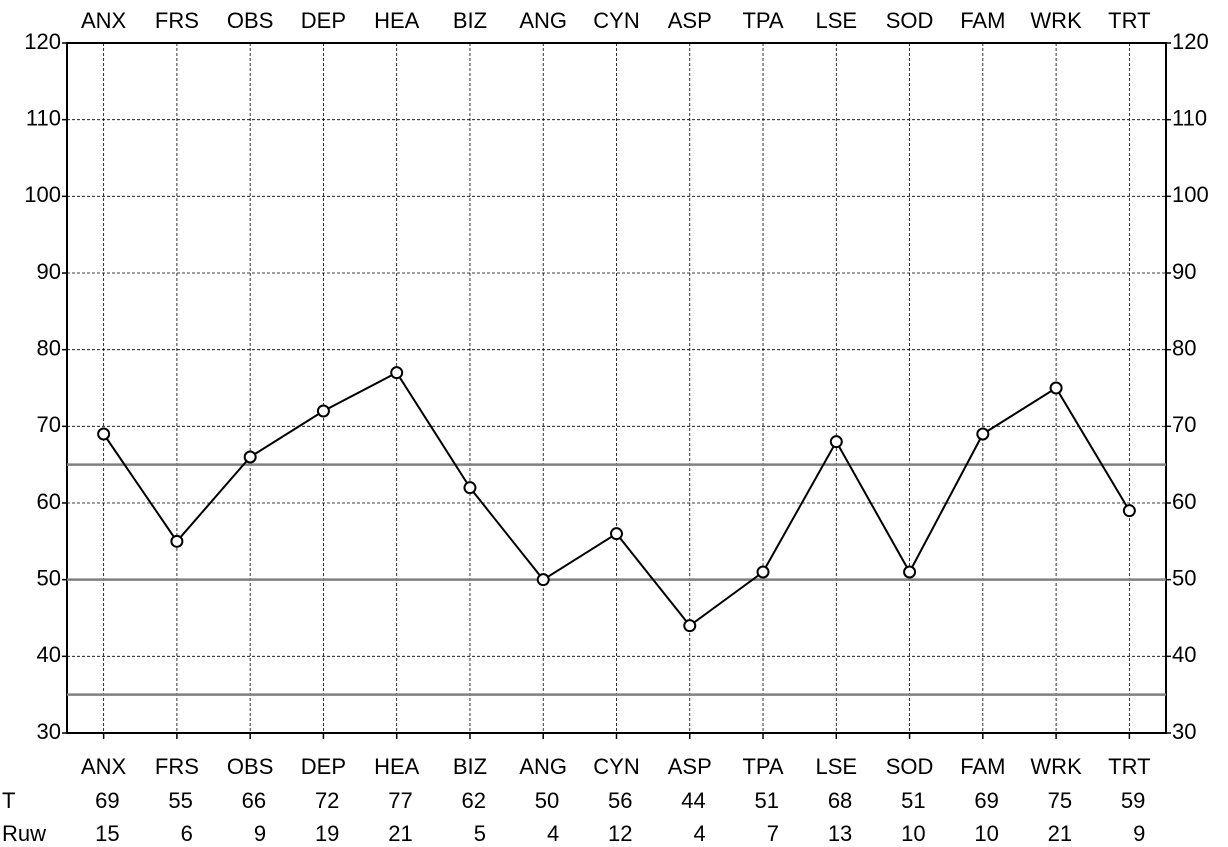  I want to click on x-tick-label: BIZ, so click(470, 766).